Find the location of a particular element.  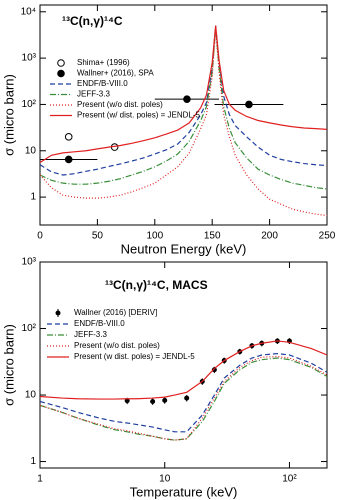

legend-label: Wallner (2016) [DERIV] is located at coordinates (115, 312).